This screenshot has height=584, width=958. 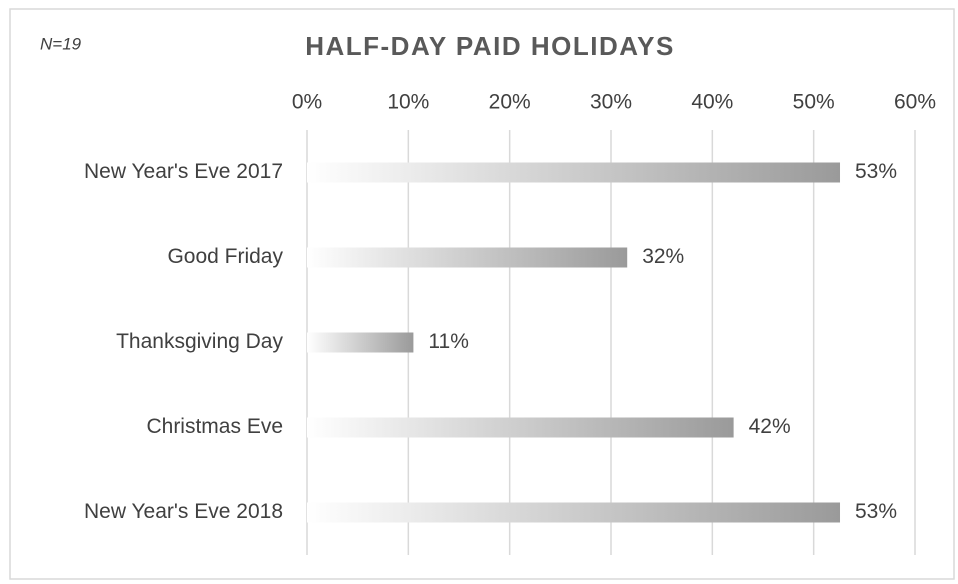 I want to click on y-tick-label: New Year's Eve 2017, so click(x=183, y=171).